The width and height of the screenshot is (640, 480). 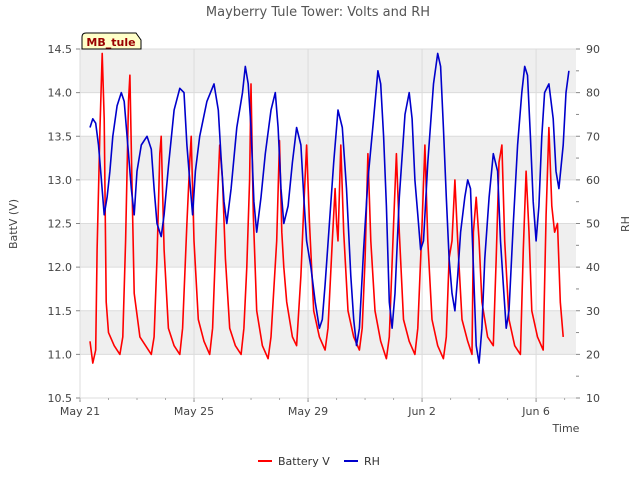 What do you see at coordinates (60, 398) in the screenshot?
I see `tick-label-left: 10.5` at bounding box center [60, 398].